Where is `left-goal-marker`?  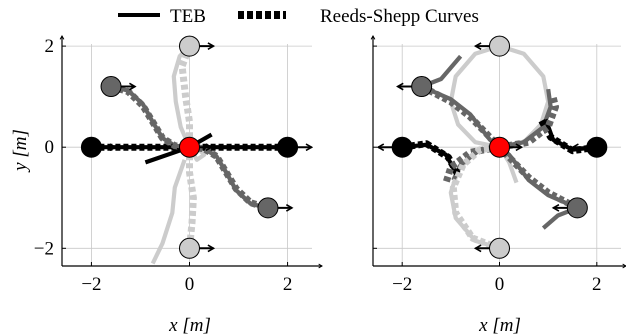 left-goal-marker is located at coordinates (189, 147).